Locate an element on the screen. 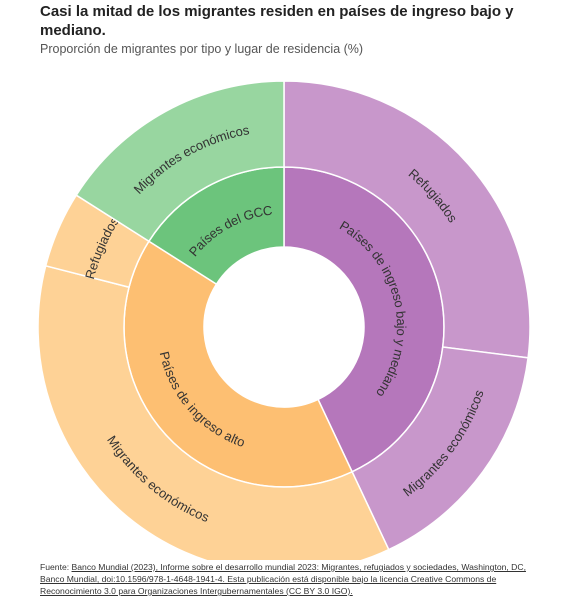  source-prefix: Fuente: is located at coordinates (56, 567).